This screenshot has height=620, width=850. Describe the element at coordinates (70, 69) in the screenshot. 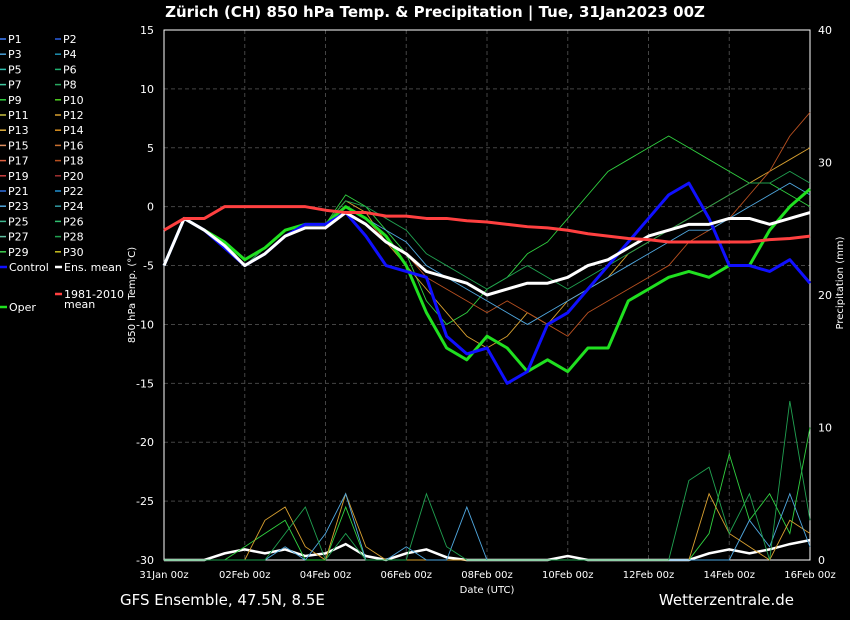

I see `legend-label: P6` at that location.